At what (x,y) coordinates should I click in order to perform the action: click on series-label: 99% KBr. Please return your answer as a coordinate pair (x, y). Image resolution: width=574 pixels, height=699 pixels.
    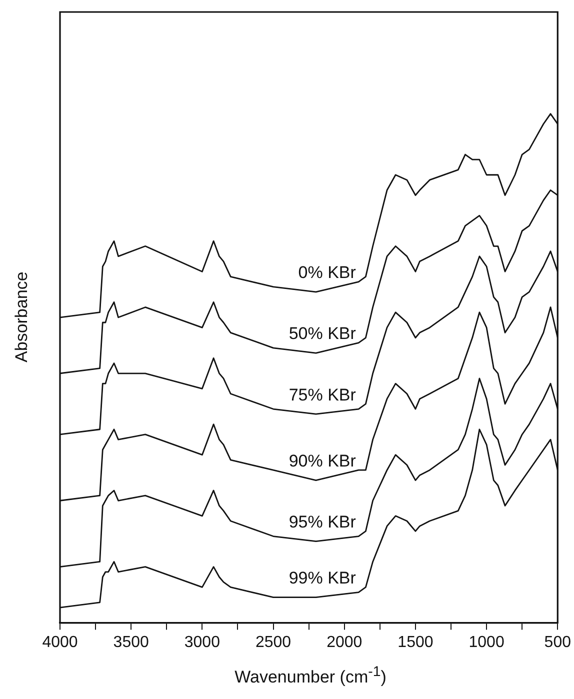
    Looking at the image, I should click on (322, 578).